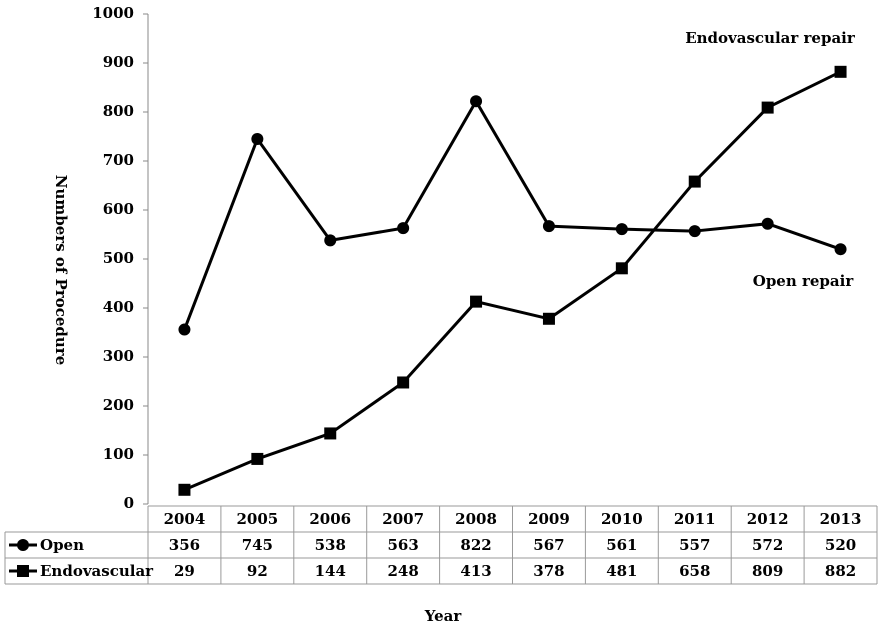 The image size is (883, 631). Describe the element at coordinates (694, 545) in the screenshot. I see `table-value: 557` at that location.